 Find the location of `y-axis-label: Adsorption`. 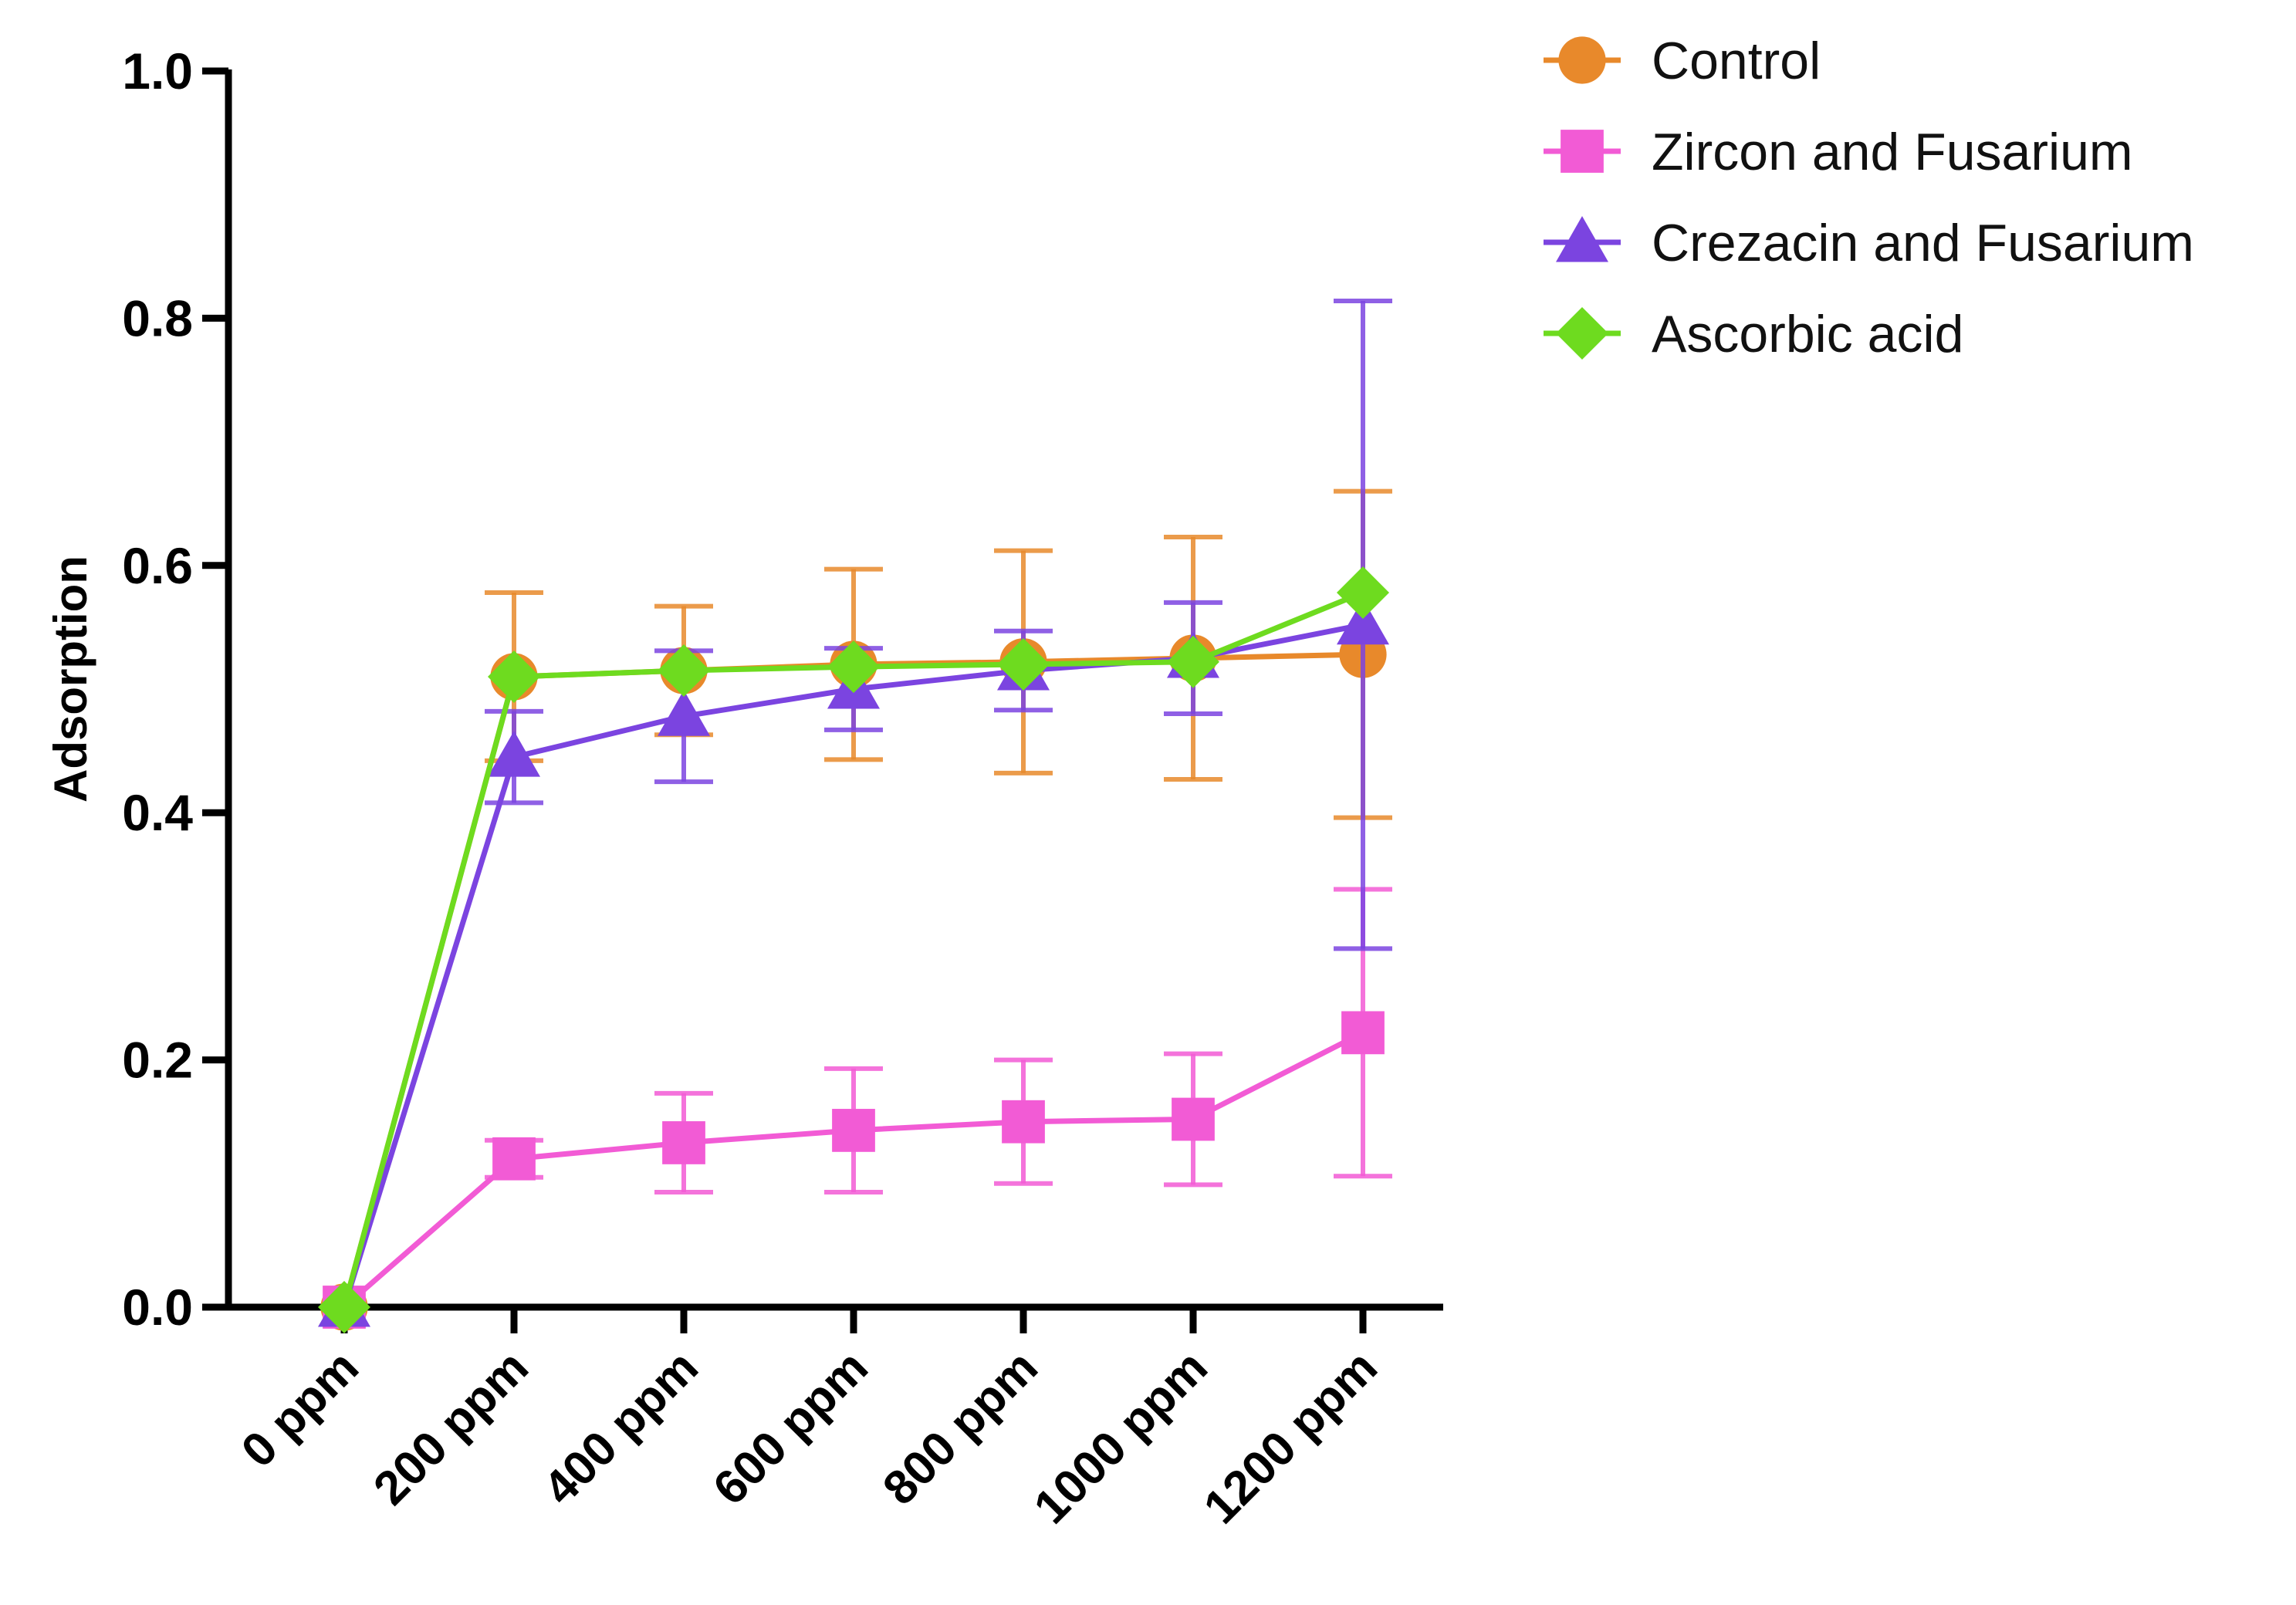

y-axis-label: Adsorption is located at coordinates (70, 679).